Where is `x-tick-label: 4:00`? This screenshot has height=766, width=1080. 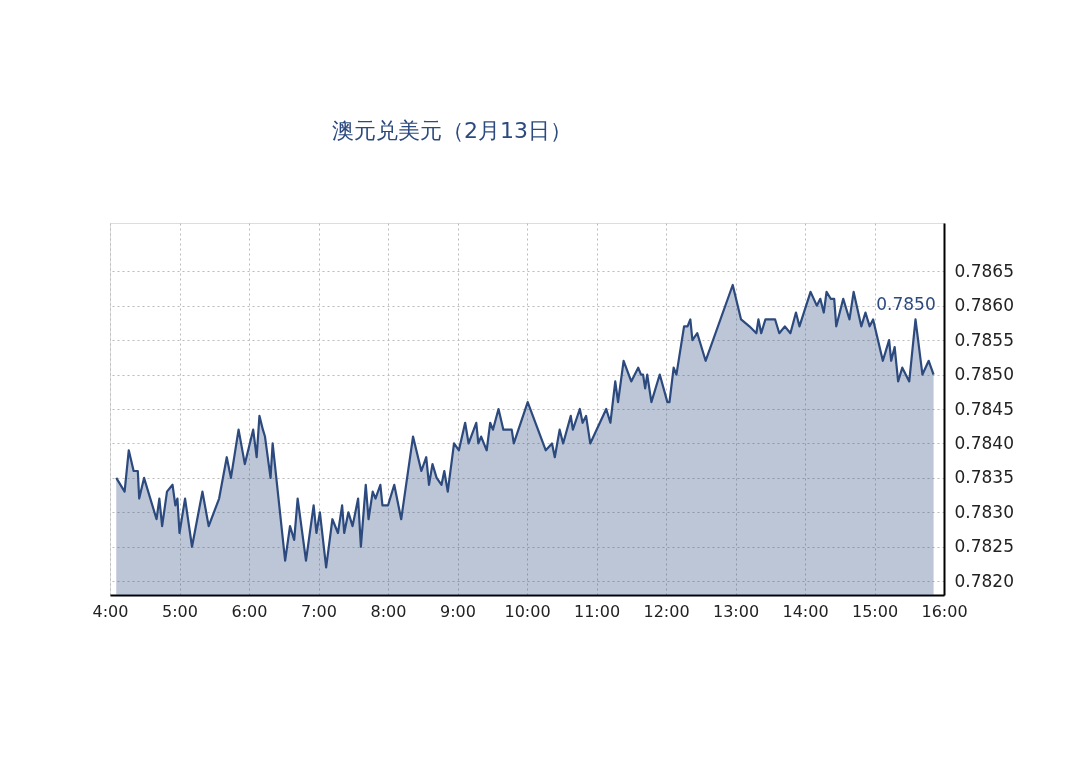
x-tick-label: 4:00 is located at coordinates (110, 611).